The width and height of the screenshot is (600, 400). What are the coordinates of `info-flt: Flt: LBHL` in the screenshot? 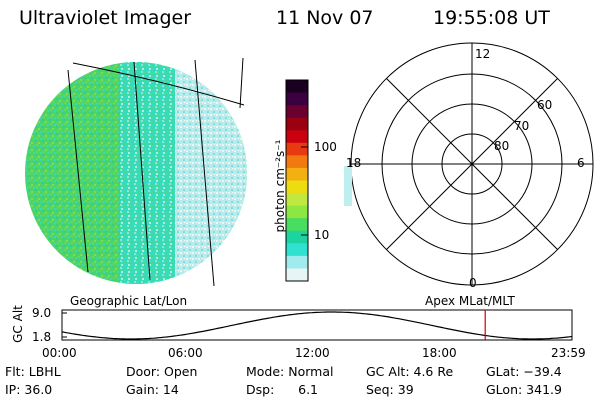 It's located at (33, 371).